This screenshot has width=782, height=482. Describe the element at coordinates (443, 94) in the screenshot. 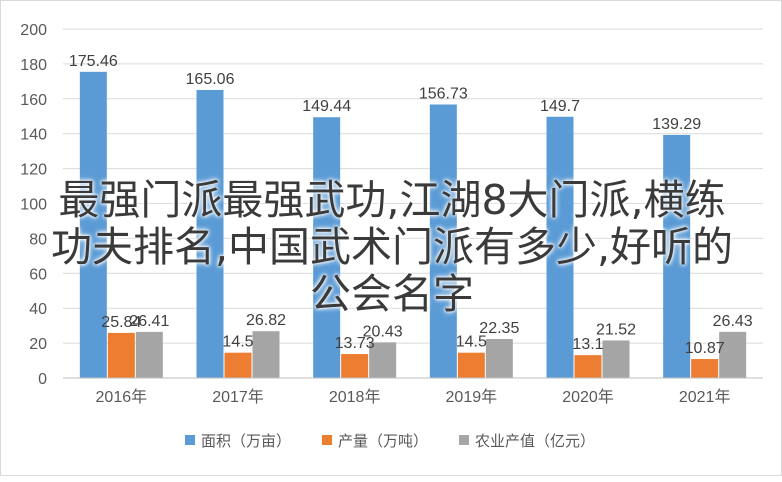

I see `data-label-0-3: 156.73` at that location.